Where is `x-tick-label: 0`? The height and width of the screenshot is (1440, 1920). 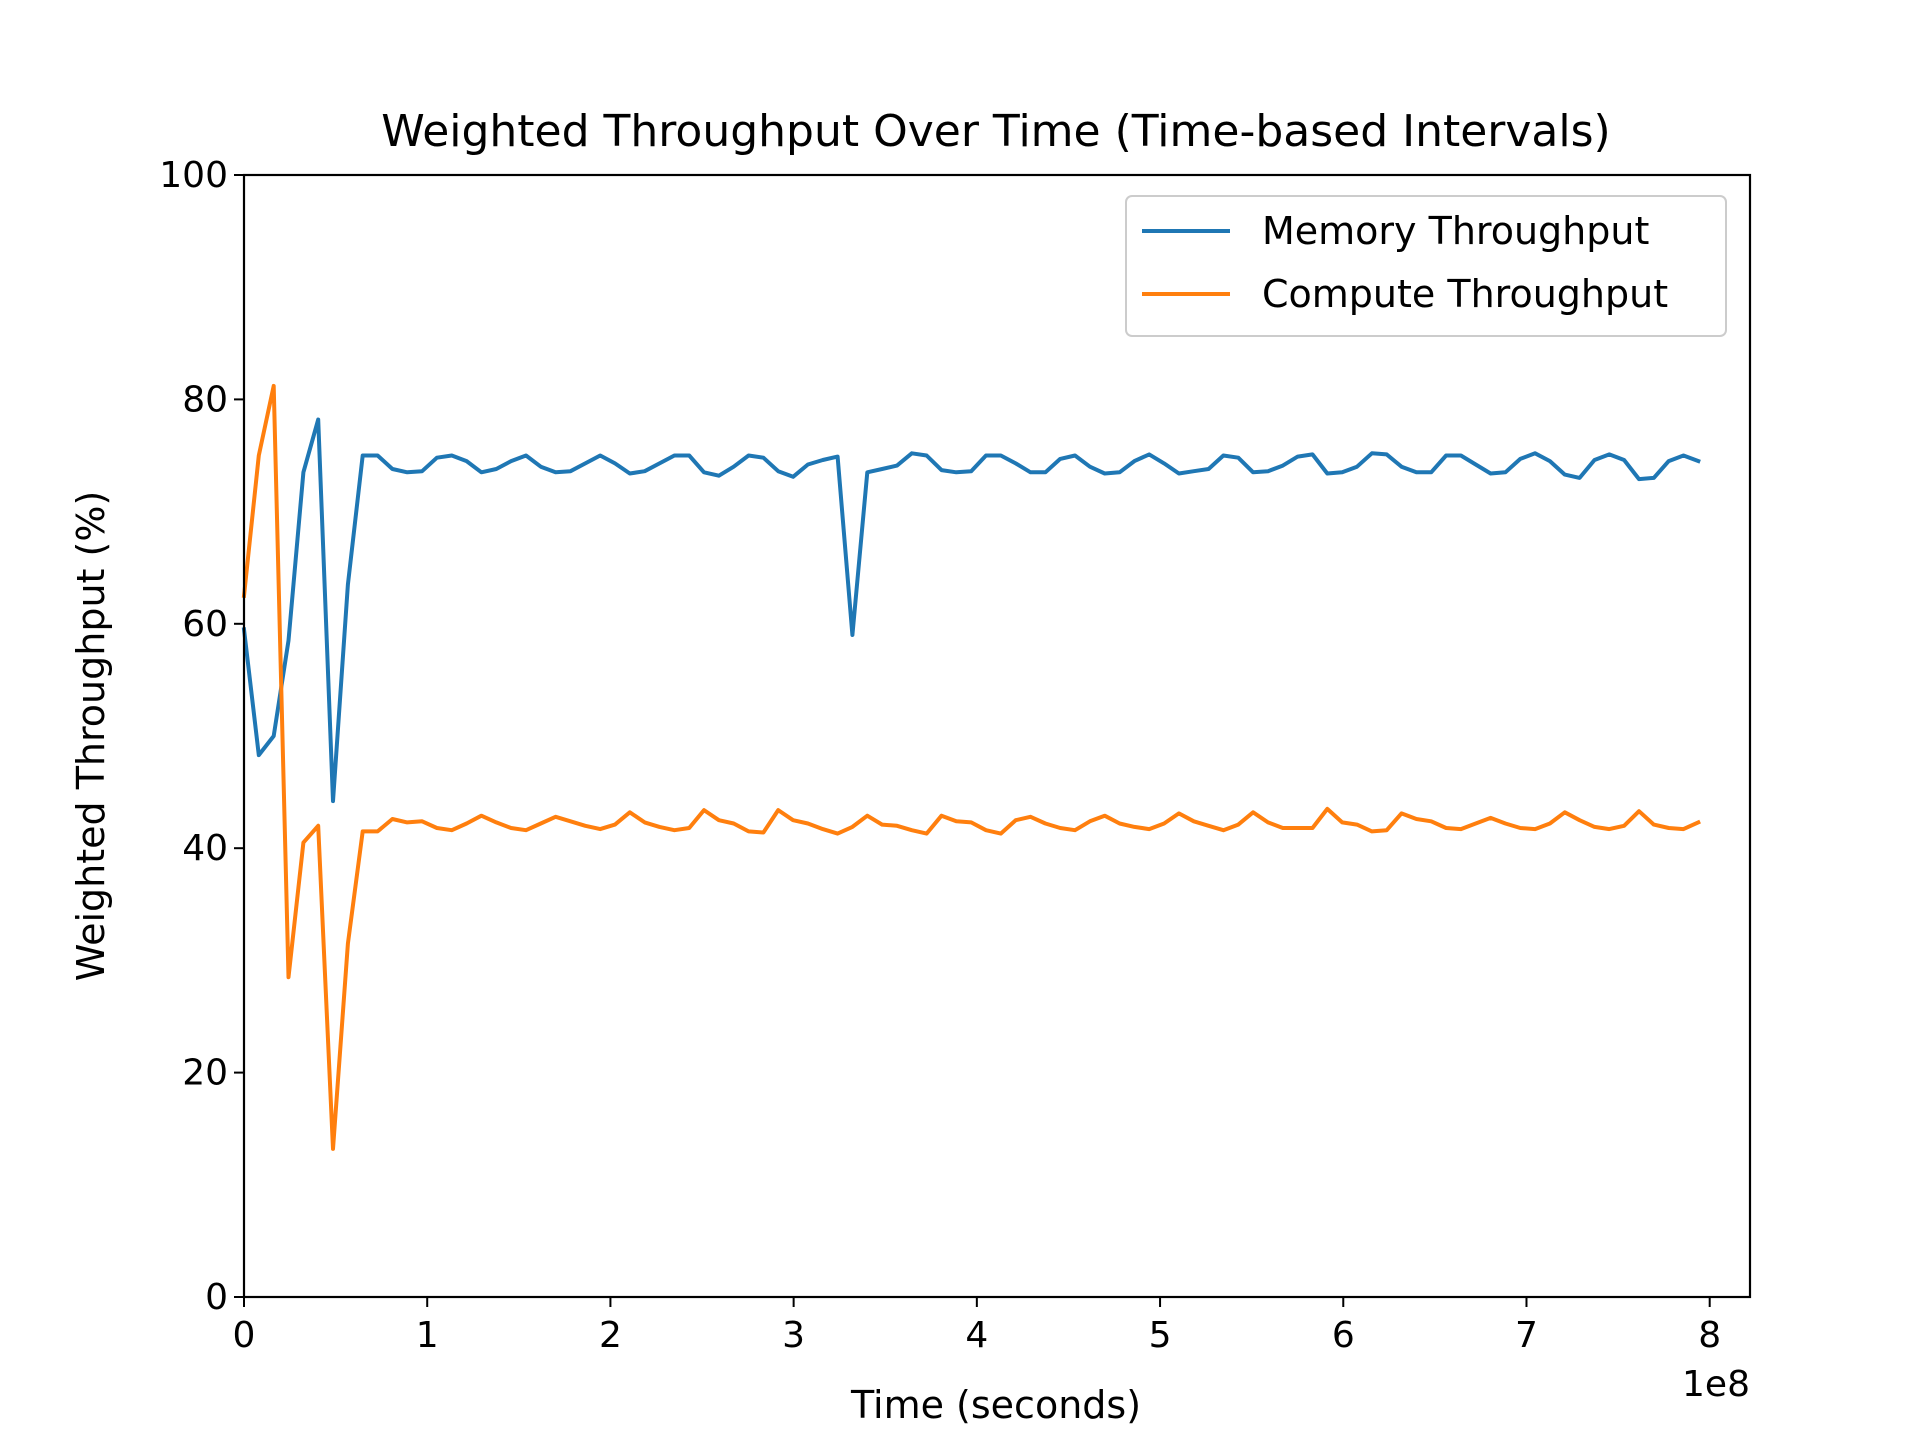 x-tick-label: 0 is located at coordinates (244, 1335).